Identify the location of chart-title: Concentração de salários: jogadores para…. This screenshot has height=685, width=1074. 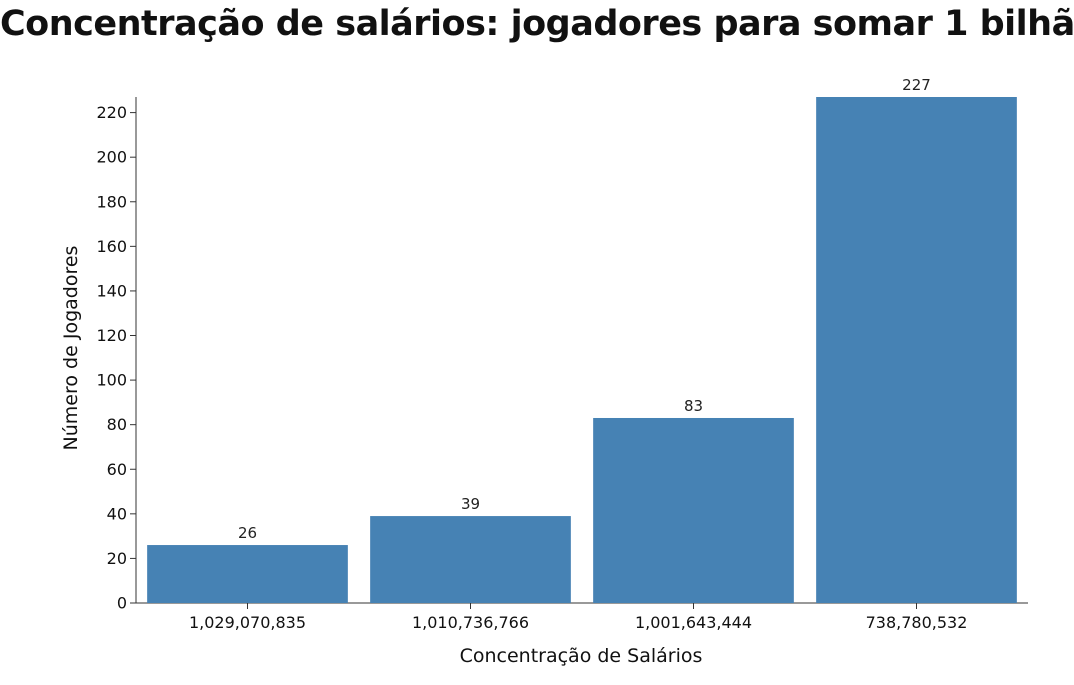
(537, 24).